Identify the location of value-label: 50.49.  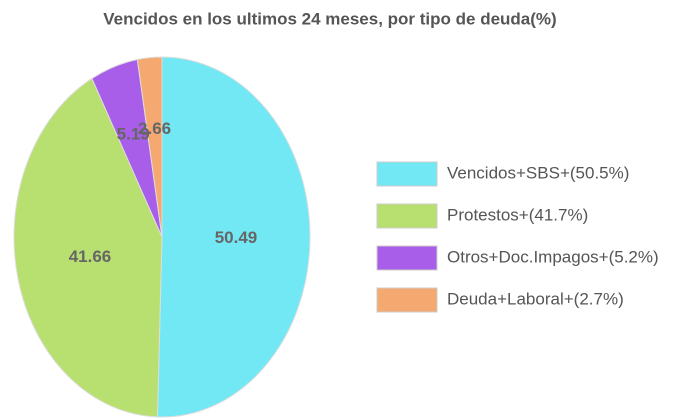
(236, 237).